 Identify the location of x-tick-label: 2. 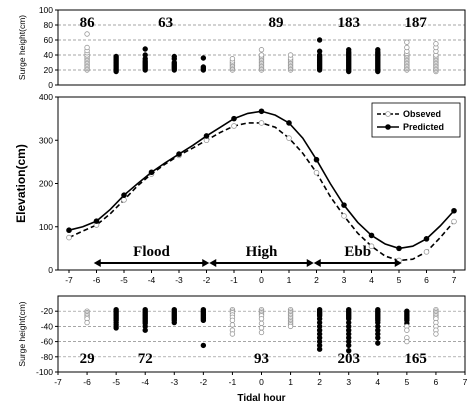
(316, 280).